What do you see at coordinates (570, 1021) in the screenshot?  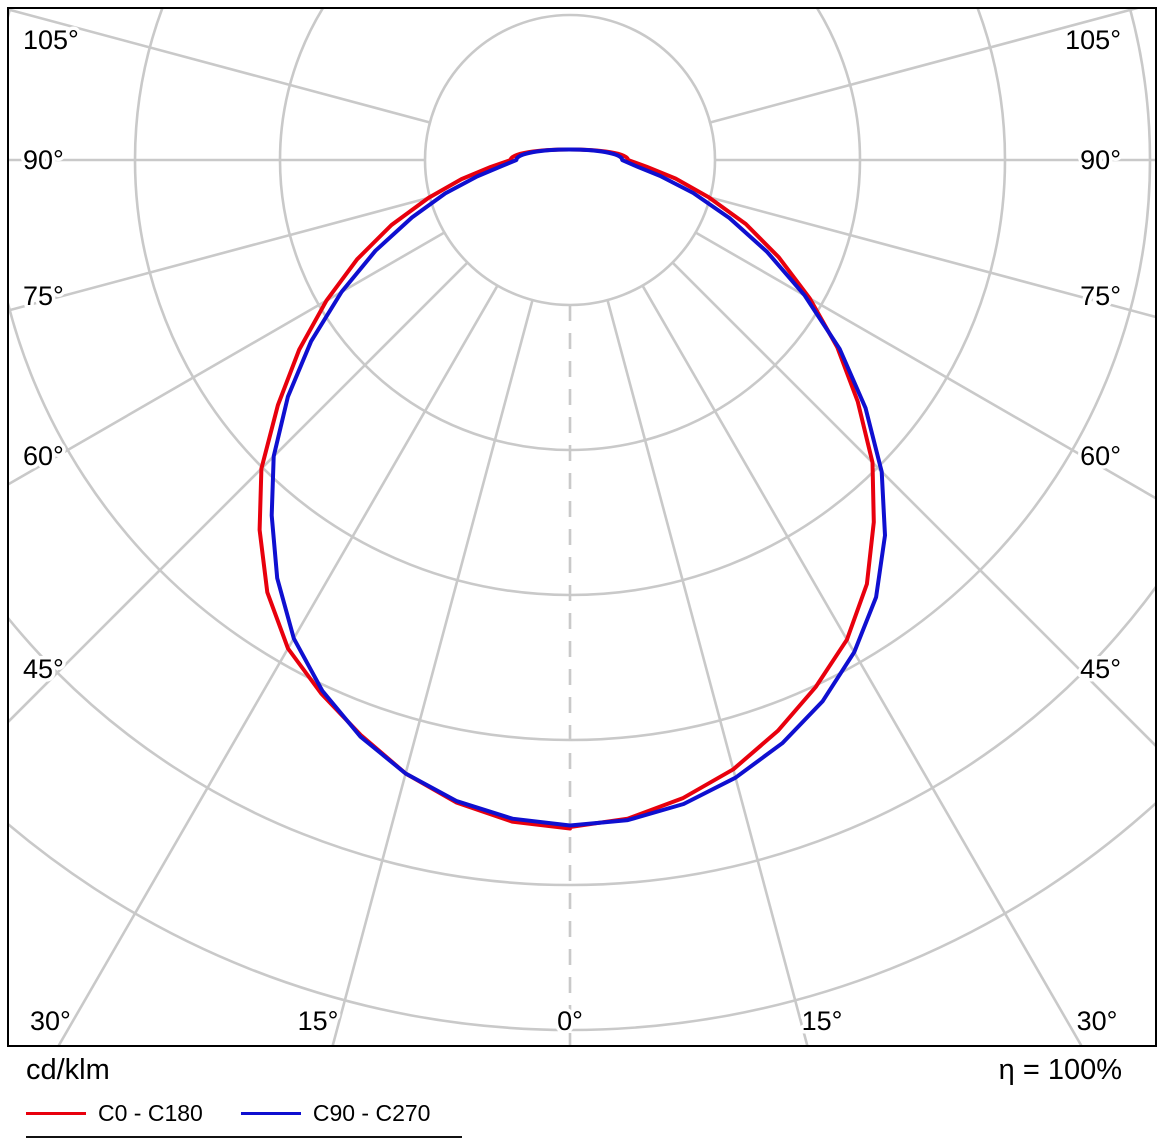 I see `angle-label: 0°` at bounding box center [570, 1021].